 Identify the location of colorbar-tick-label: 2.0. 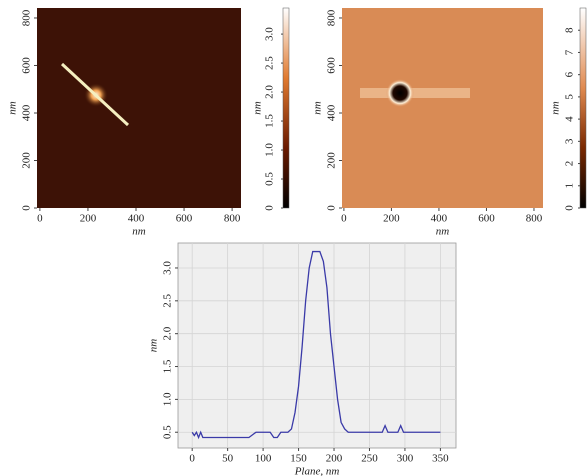
(270, 92).